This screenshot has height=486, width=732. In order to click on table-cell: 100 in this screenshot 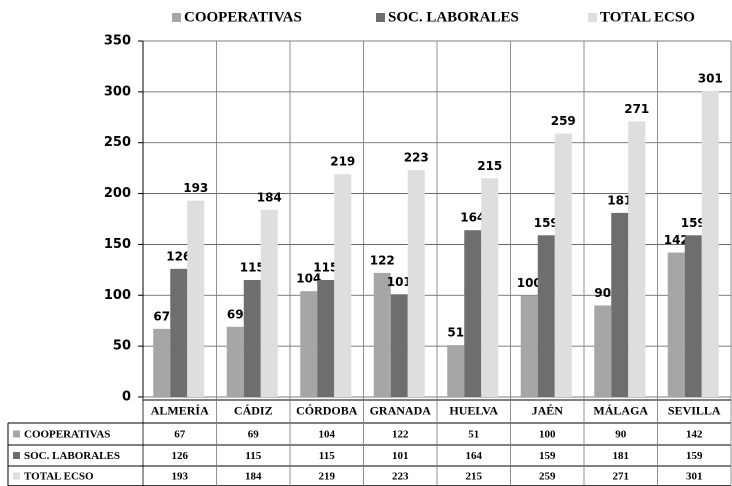, I will do `click(547, 435)`.